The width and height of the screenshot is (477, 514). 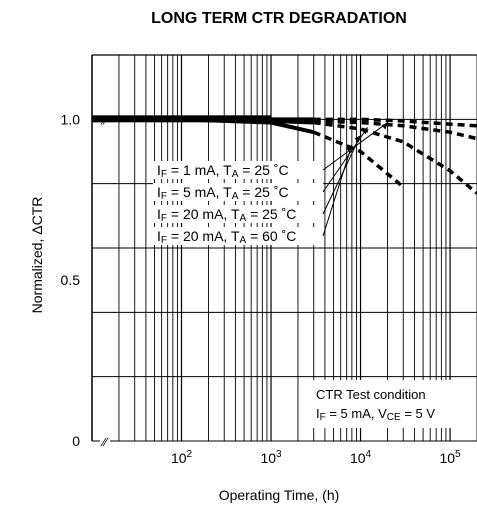 I want to click on curves, so click(x=284, y=155).